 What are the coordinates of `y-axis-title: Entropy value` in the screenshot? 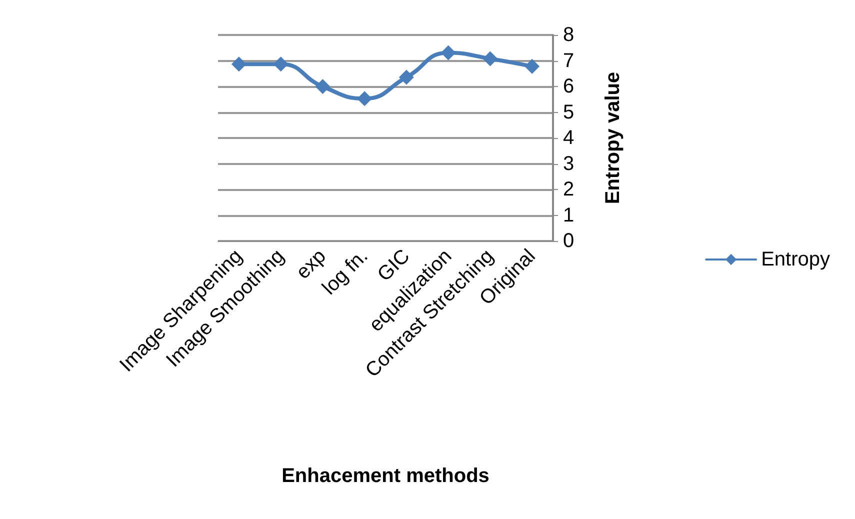 It's located at (613, 138).